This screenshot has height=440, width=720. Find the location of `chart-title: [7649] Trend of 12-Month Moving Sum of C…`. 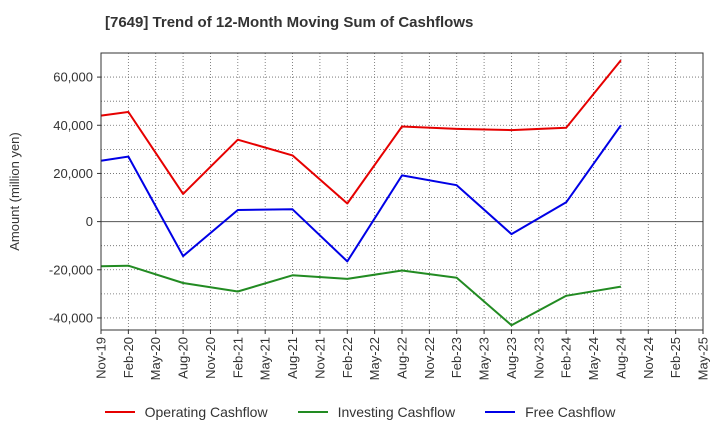

chart-title: [7649] Trend of 12-Month Moving Sum of C… is located at coordinates (289, 22).